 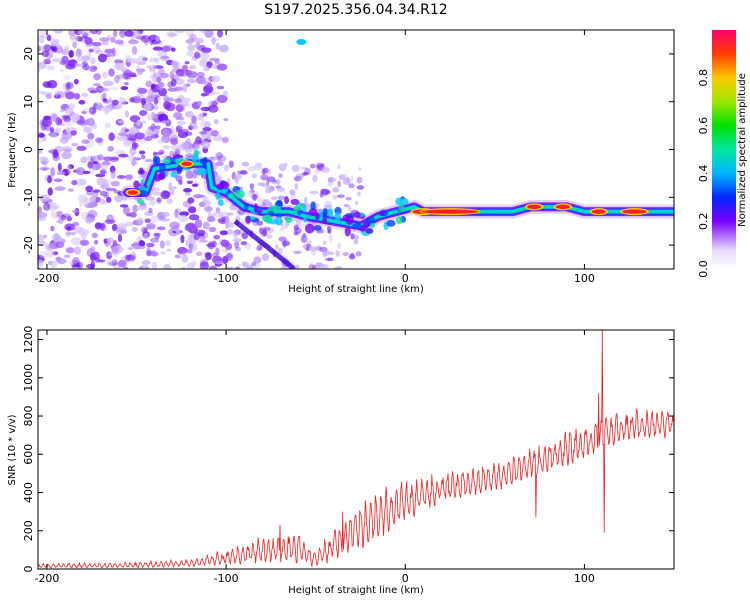 I want to click on x-tick-label: -200, so click(x=46, y=578).